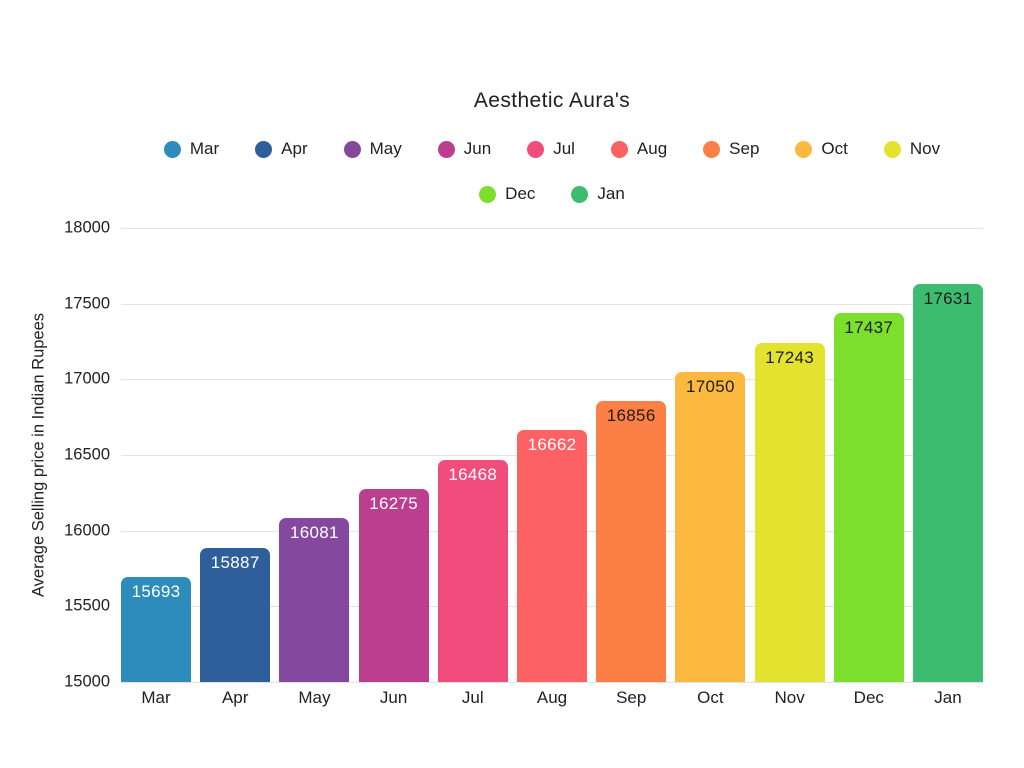 The image size is (1024, 768). I want to click on legend-item-jul: Jul, so click(551, 149).